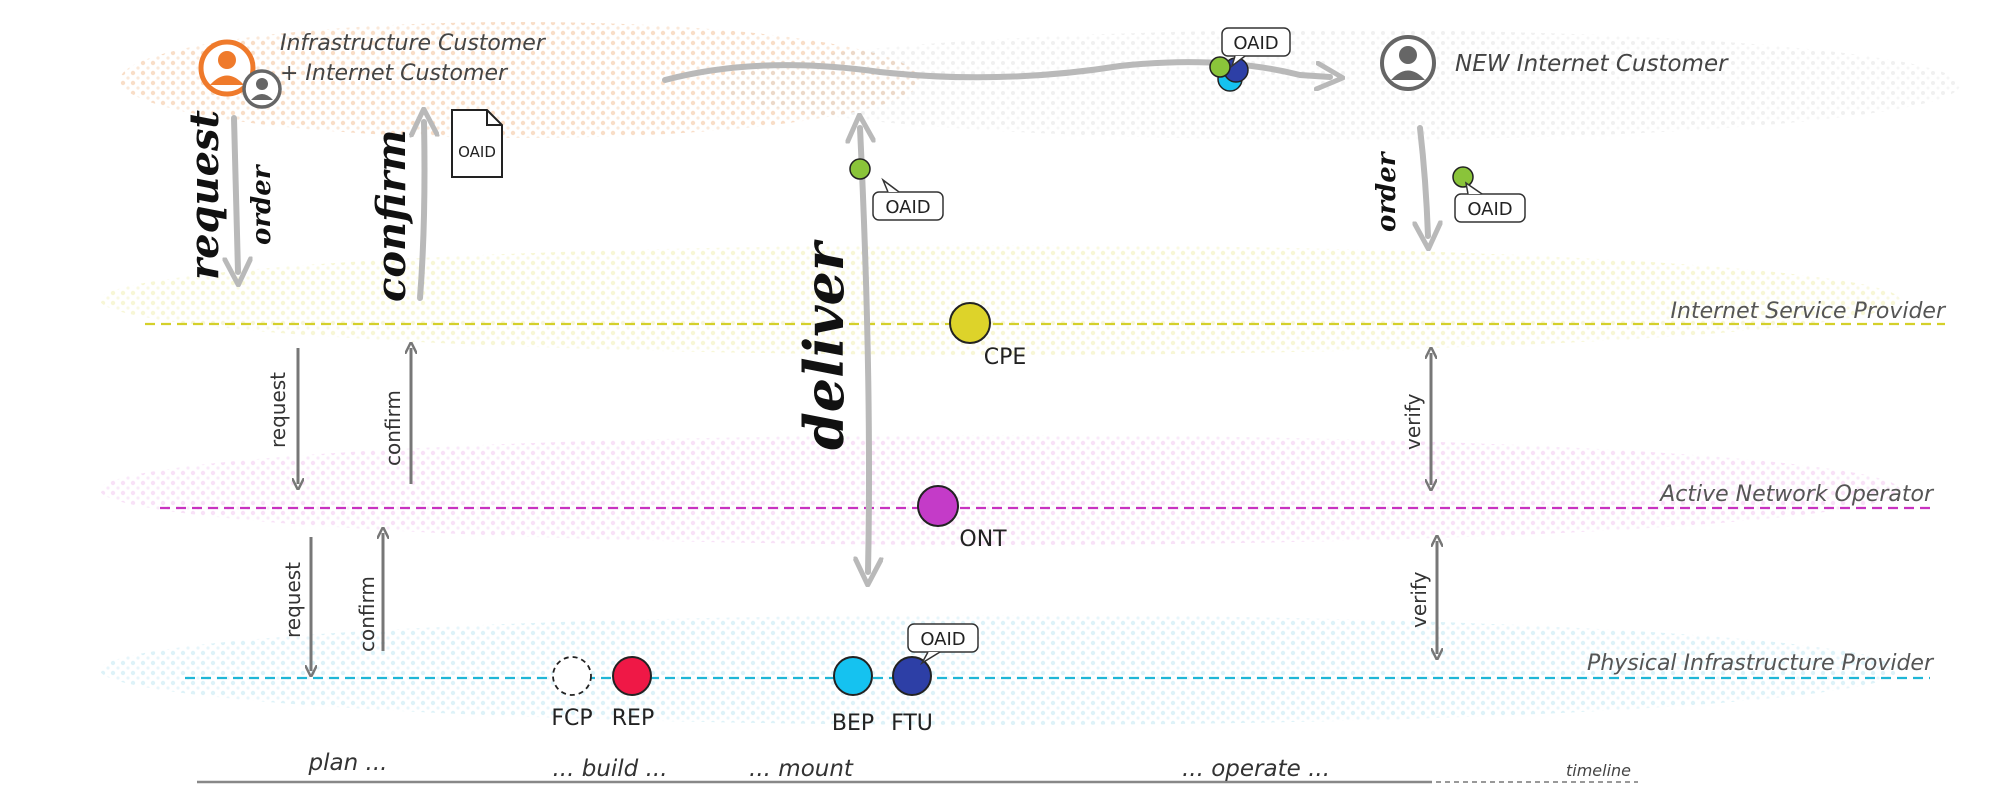 This screenshot has width=2000, height=802. I want to click on oaid-tag-ftu-text: OAID, so click(942, 639).